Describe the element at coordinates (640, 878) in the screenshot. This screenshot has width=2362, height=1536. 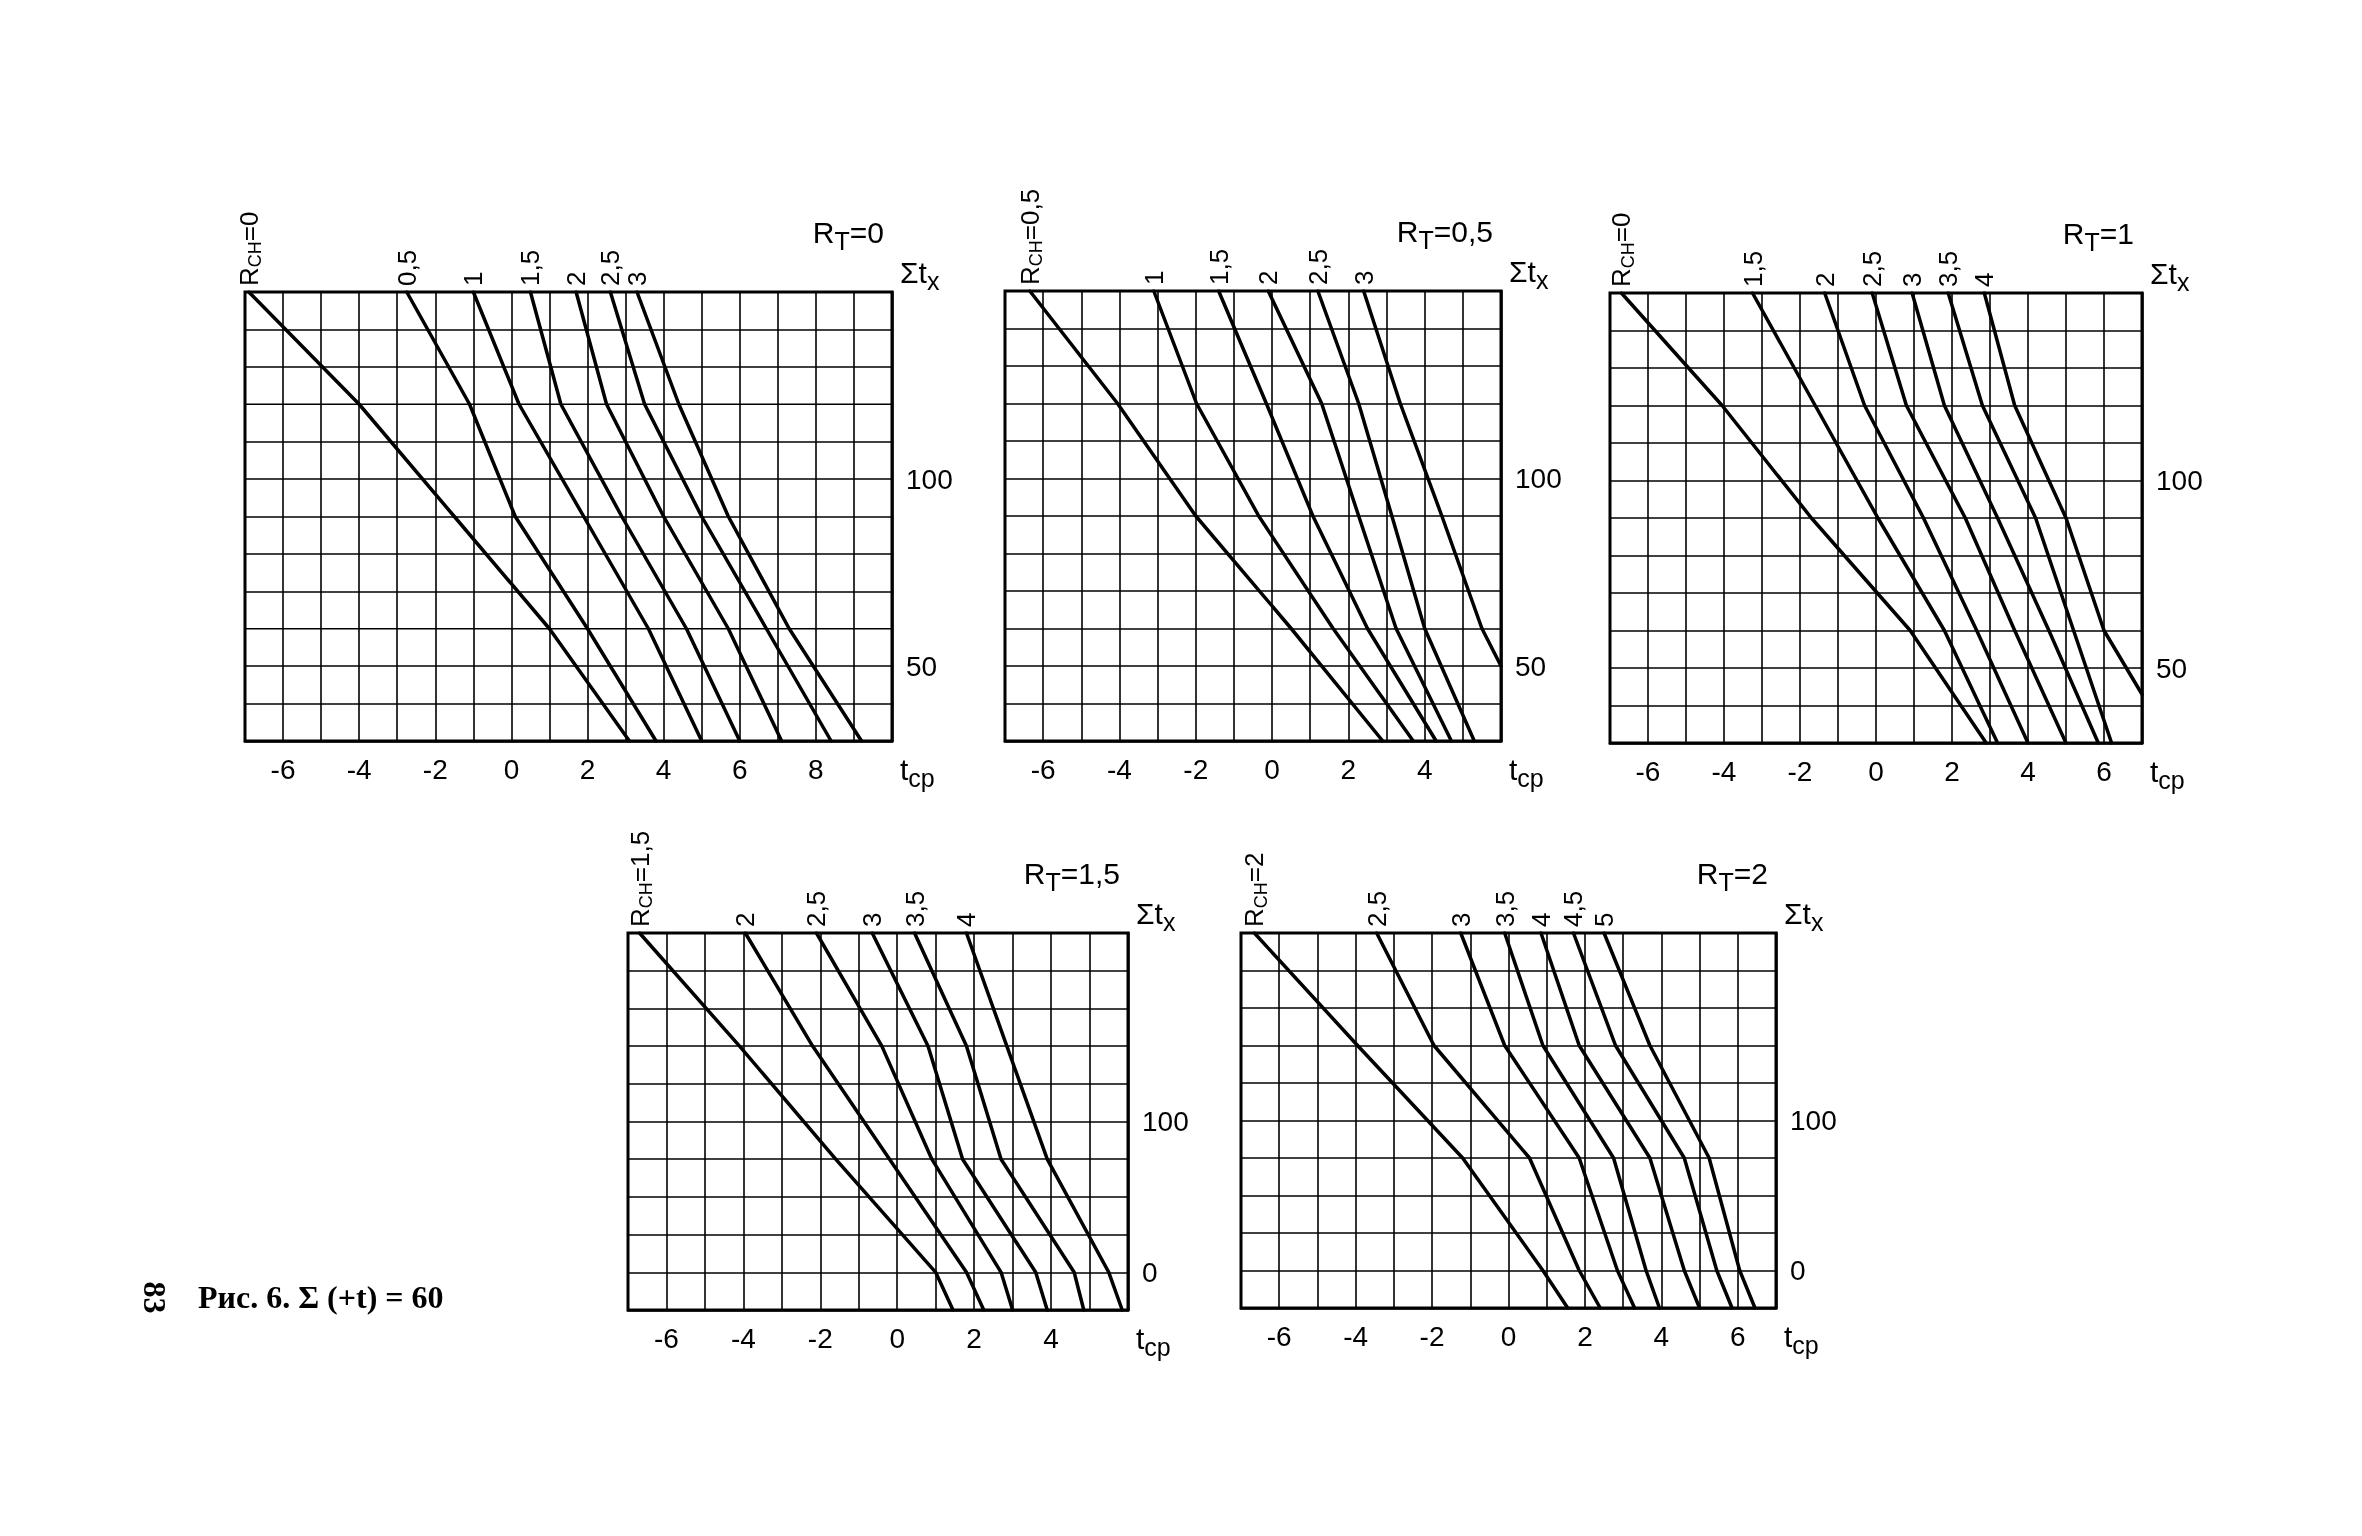
I see `text: RCH=1,5` at that location.